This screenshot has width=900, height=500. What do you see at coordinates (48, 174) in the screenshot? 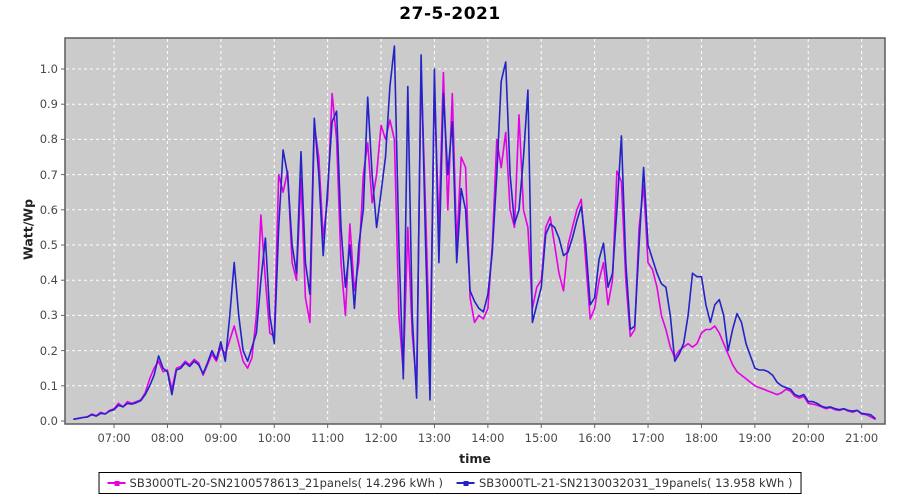
I see `y-tick-label: 0.7` at bounding box center [48, 174].